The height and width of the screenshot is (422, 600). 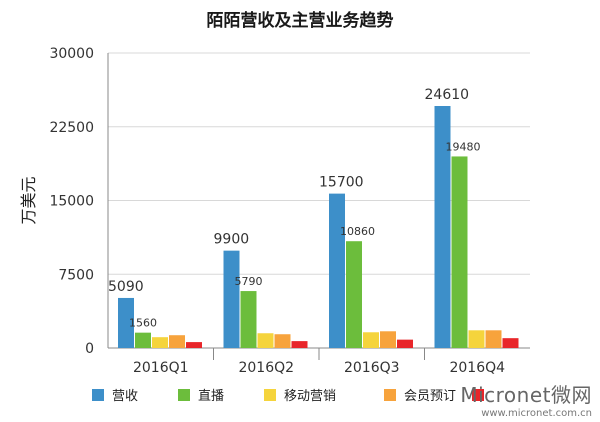 What do you see at coordinates (76, 275) in the screenshot?
I see `y-tick-label: 7500` at bounding box center [76, 275].